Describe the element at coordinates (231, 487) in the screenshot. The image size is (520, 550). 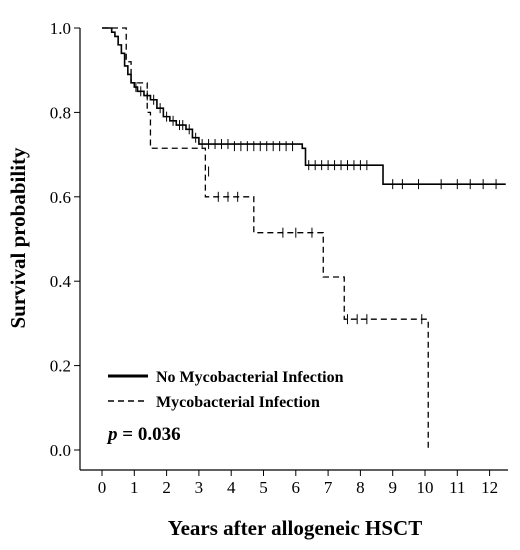
I see `x-tick-label: 4` at that location.